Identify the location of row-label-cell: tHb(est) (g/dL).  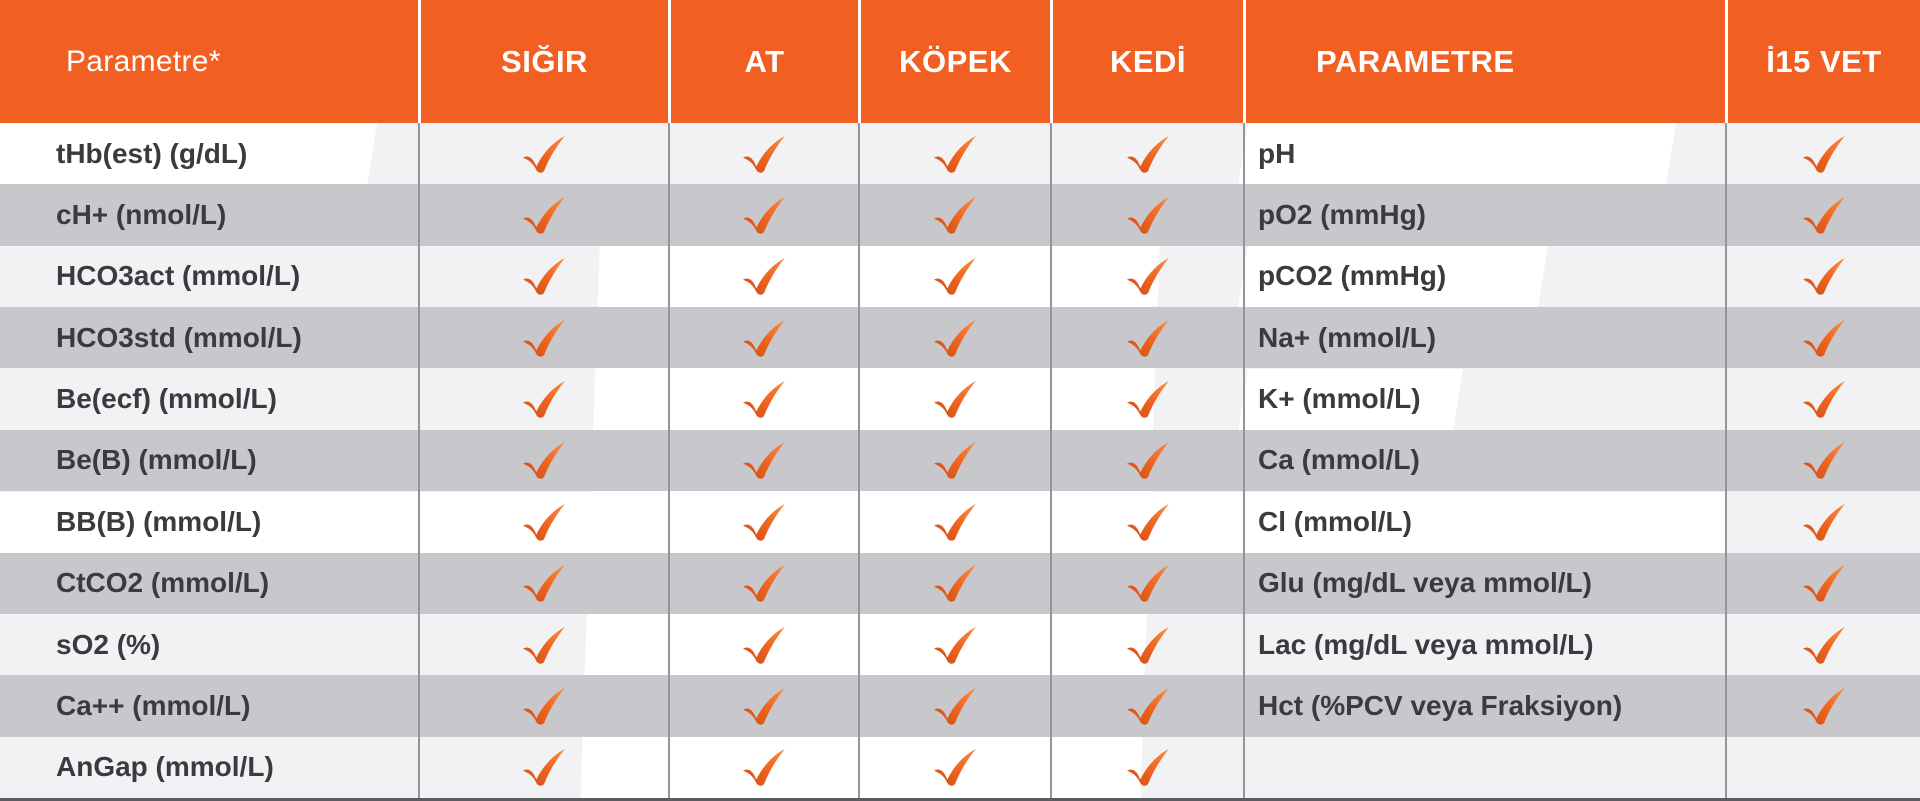
(209, 153).